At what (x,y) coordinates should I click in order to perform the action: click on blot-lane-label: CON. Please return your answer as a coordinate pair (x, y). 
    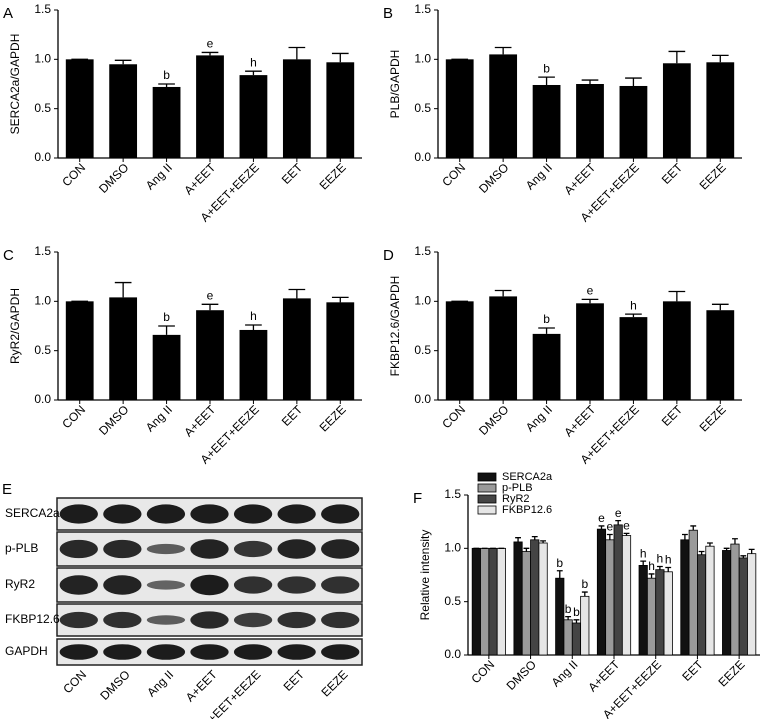
    Looking at the image, I should click on (74, 681).